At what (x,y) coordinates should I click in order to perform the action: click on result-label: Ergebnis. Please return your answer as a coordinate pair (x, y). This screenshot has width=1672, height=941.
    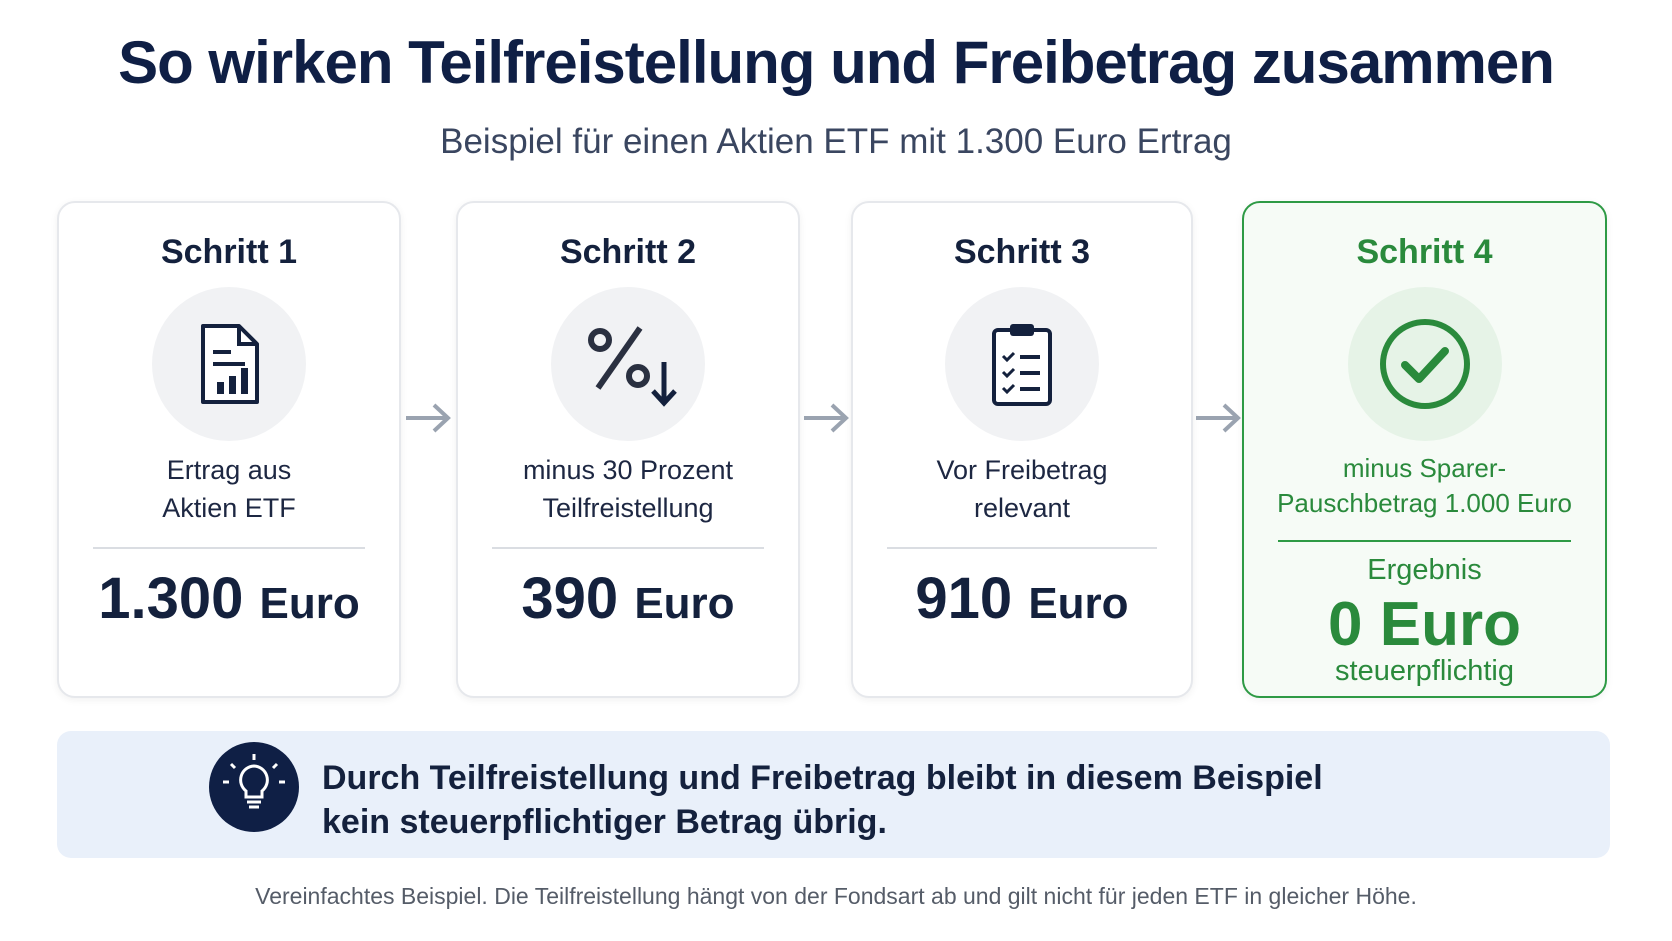
    Looking at the image, I should click on (1424, 570).